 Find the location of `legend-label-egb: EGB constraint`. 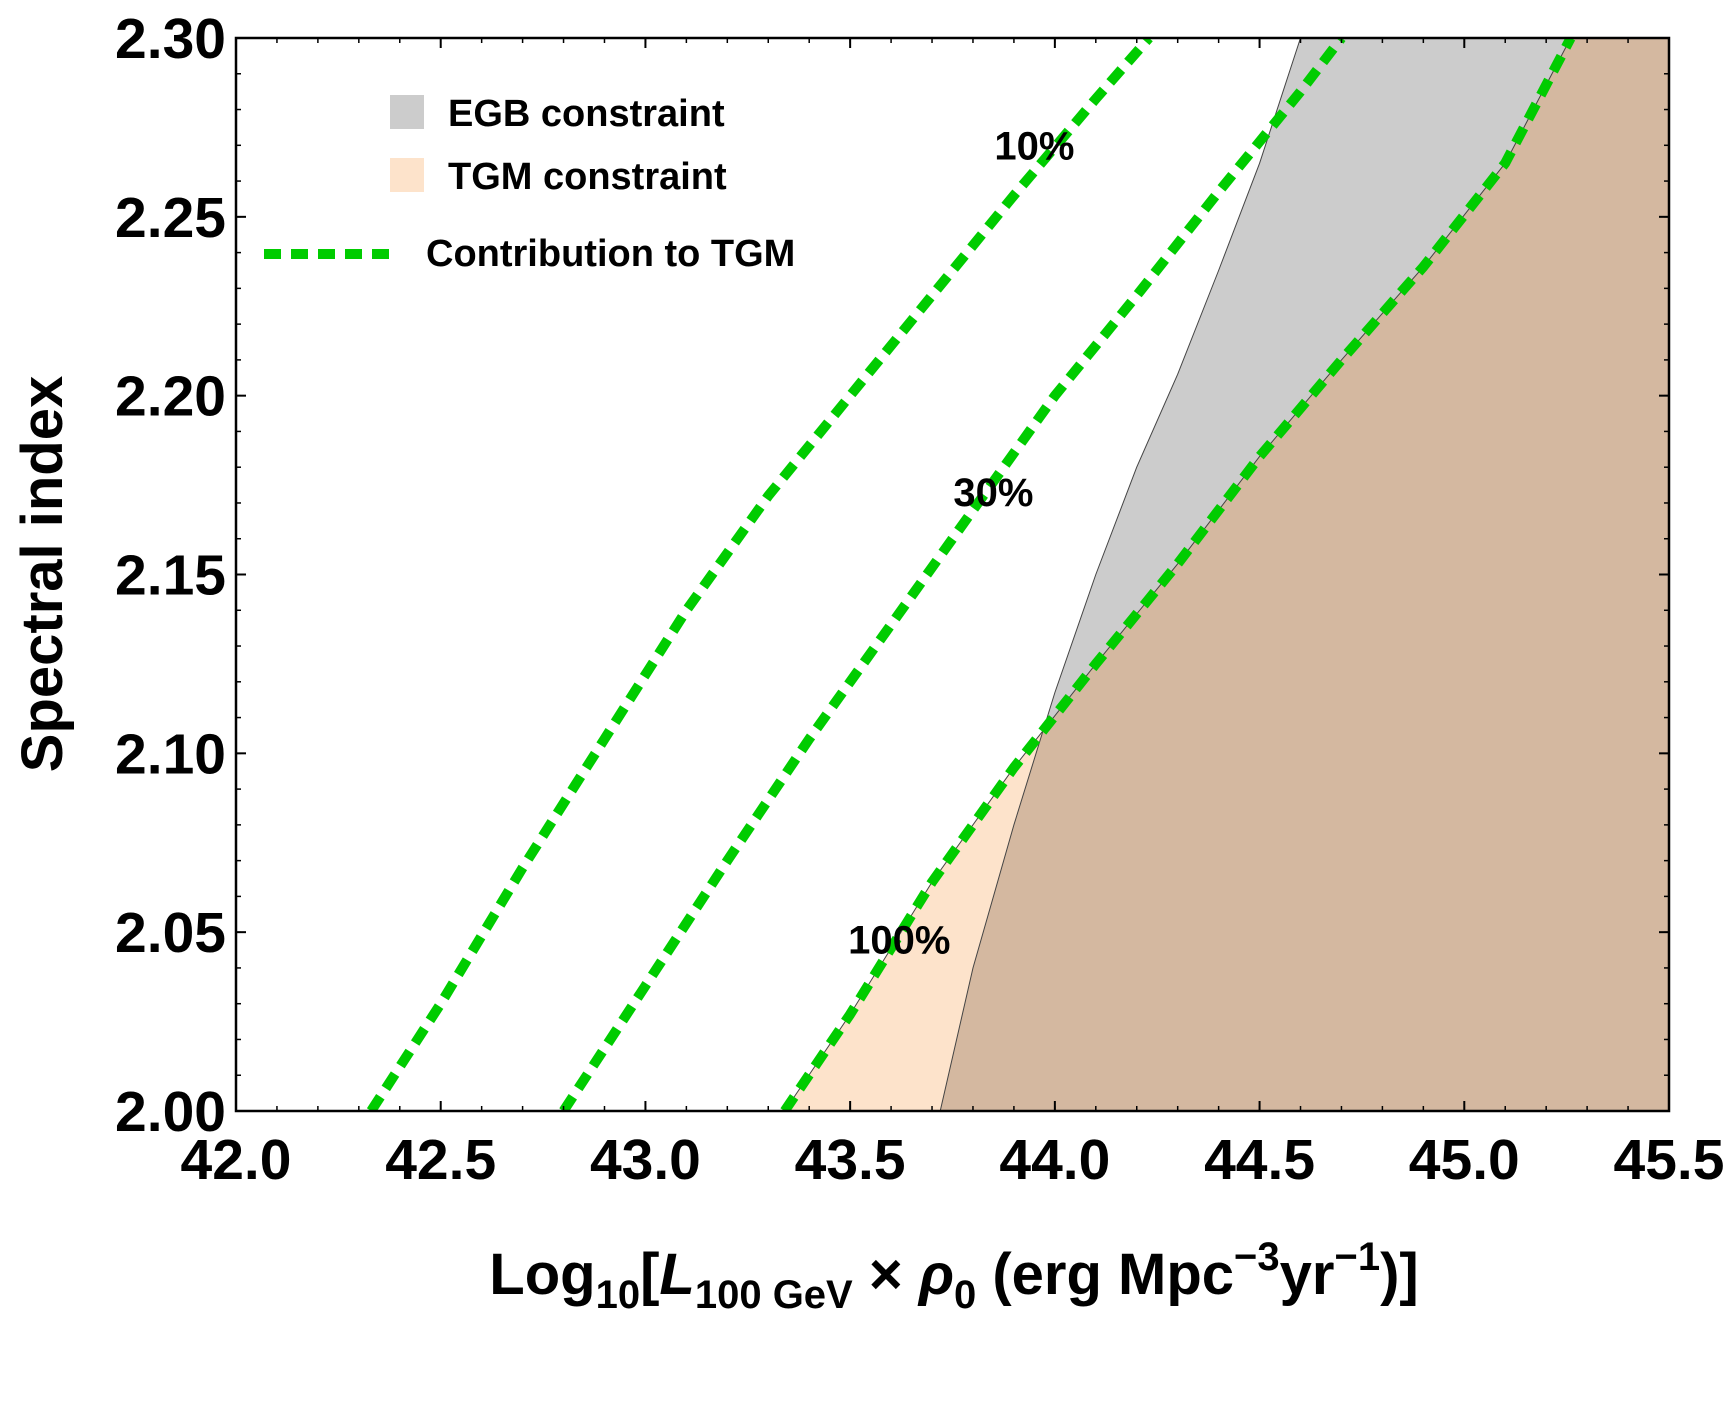

legend-label-egb: EGB constraint is located at coordinates (586, 114).